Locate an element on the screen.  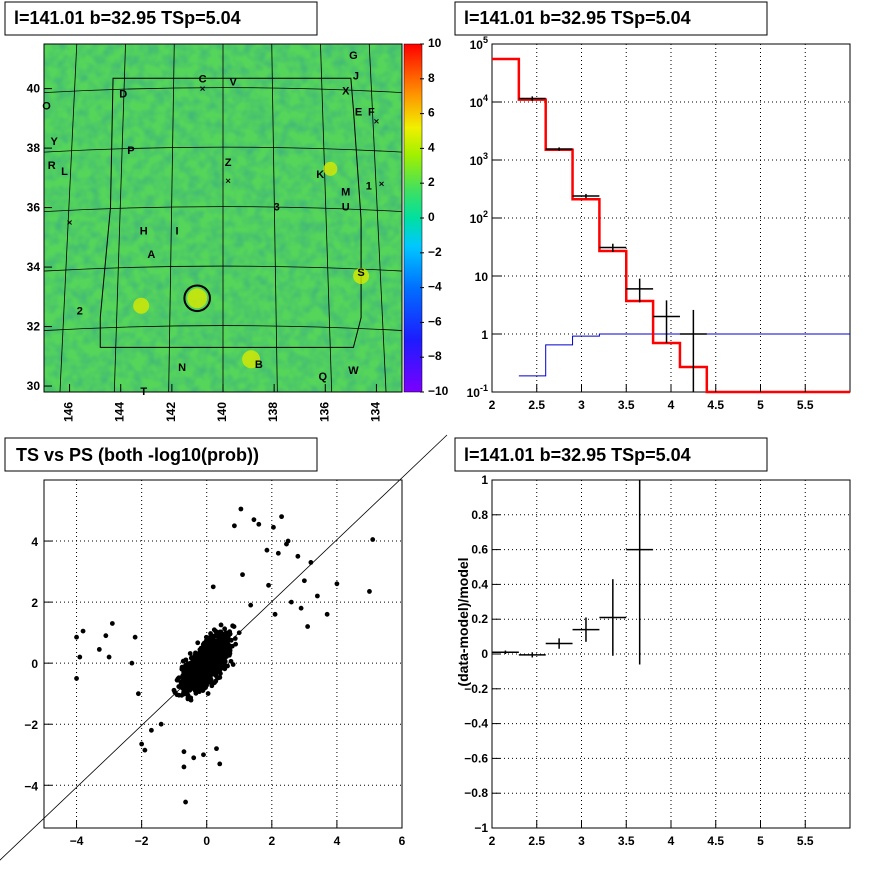
colorbar-tick-label-7: −4 is located at coordinates (435, 287).